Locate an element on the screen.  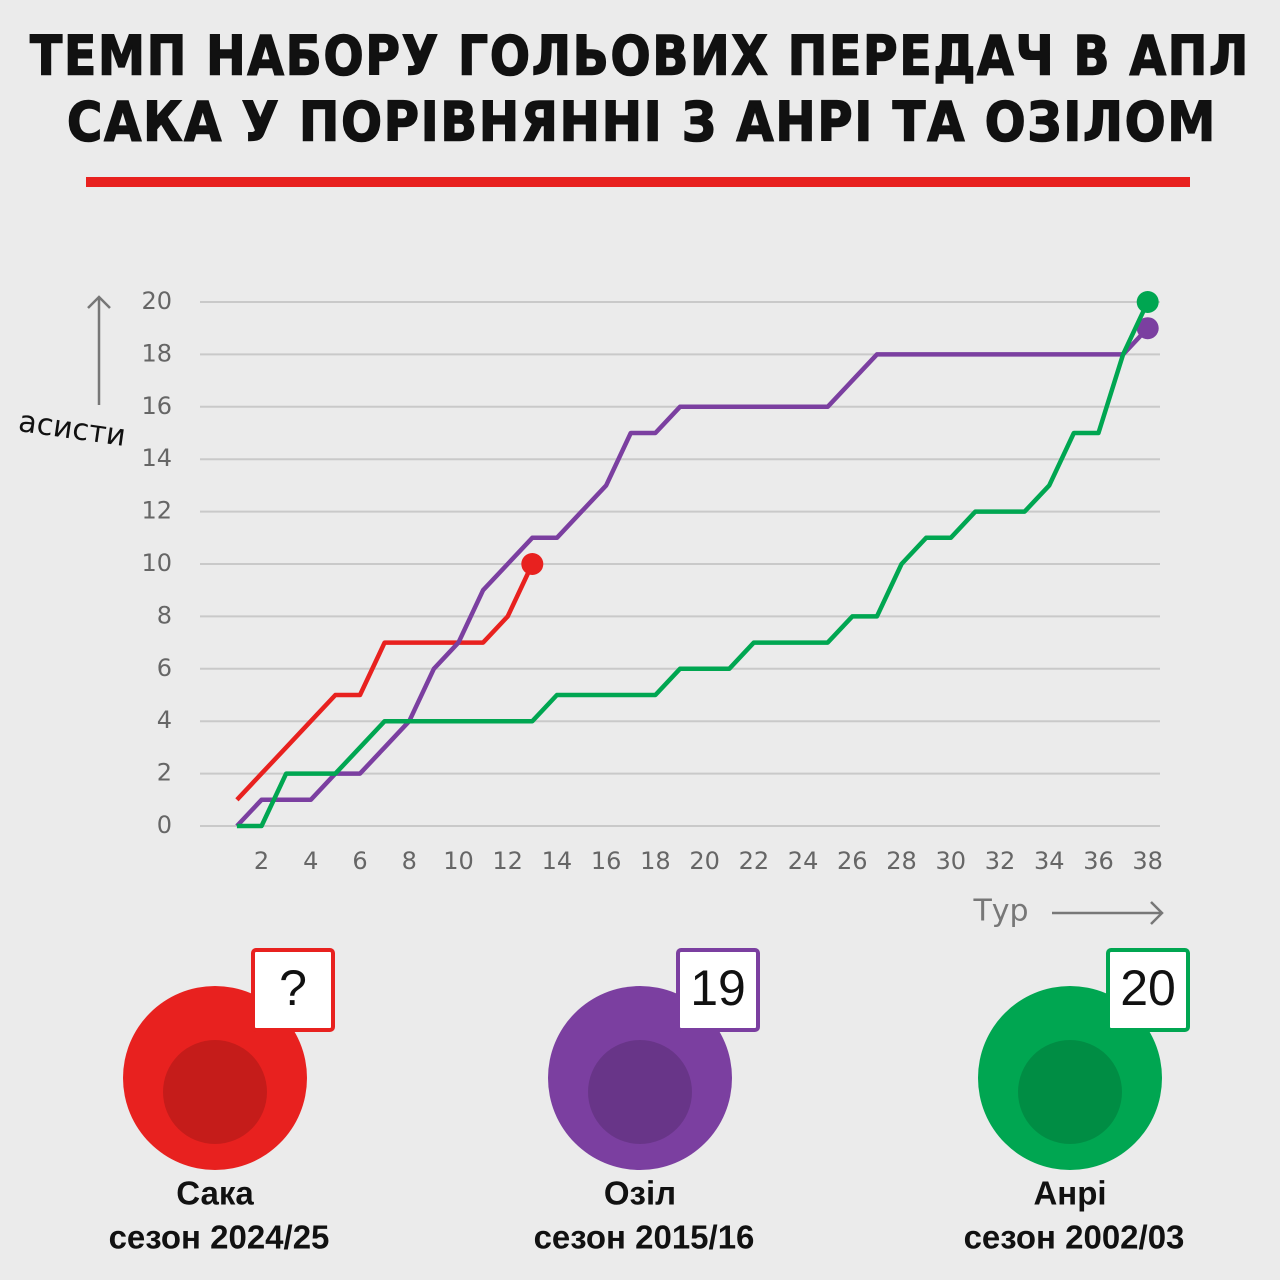
y-tick-label: 0 is located at coordinates (164, 825).